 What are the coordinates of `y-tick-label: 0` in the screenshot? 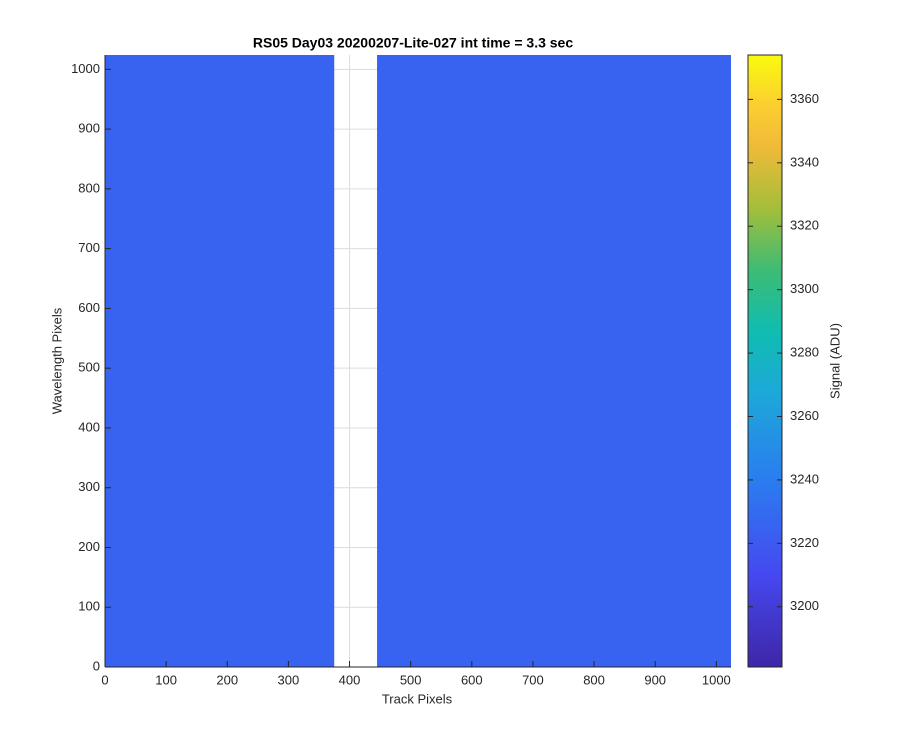 It's located at (96, 665).